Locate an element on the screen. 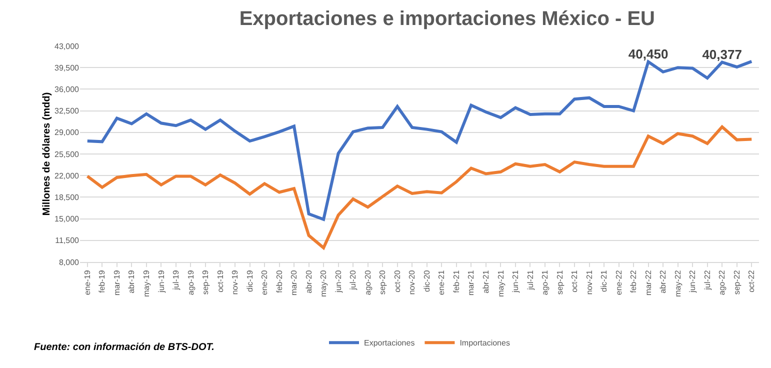 This screenshot has width=771, height=368. x-tick-label: jul-22 is located at coordinates (707, 280).